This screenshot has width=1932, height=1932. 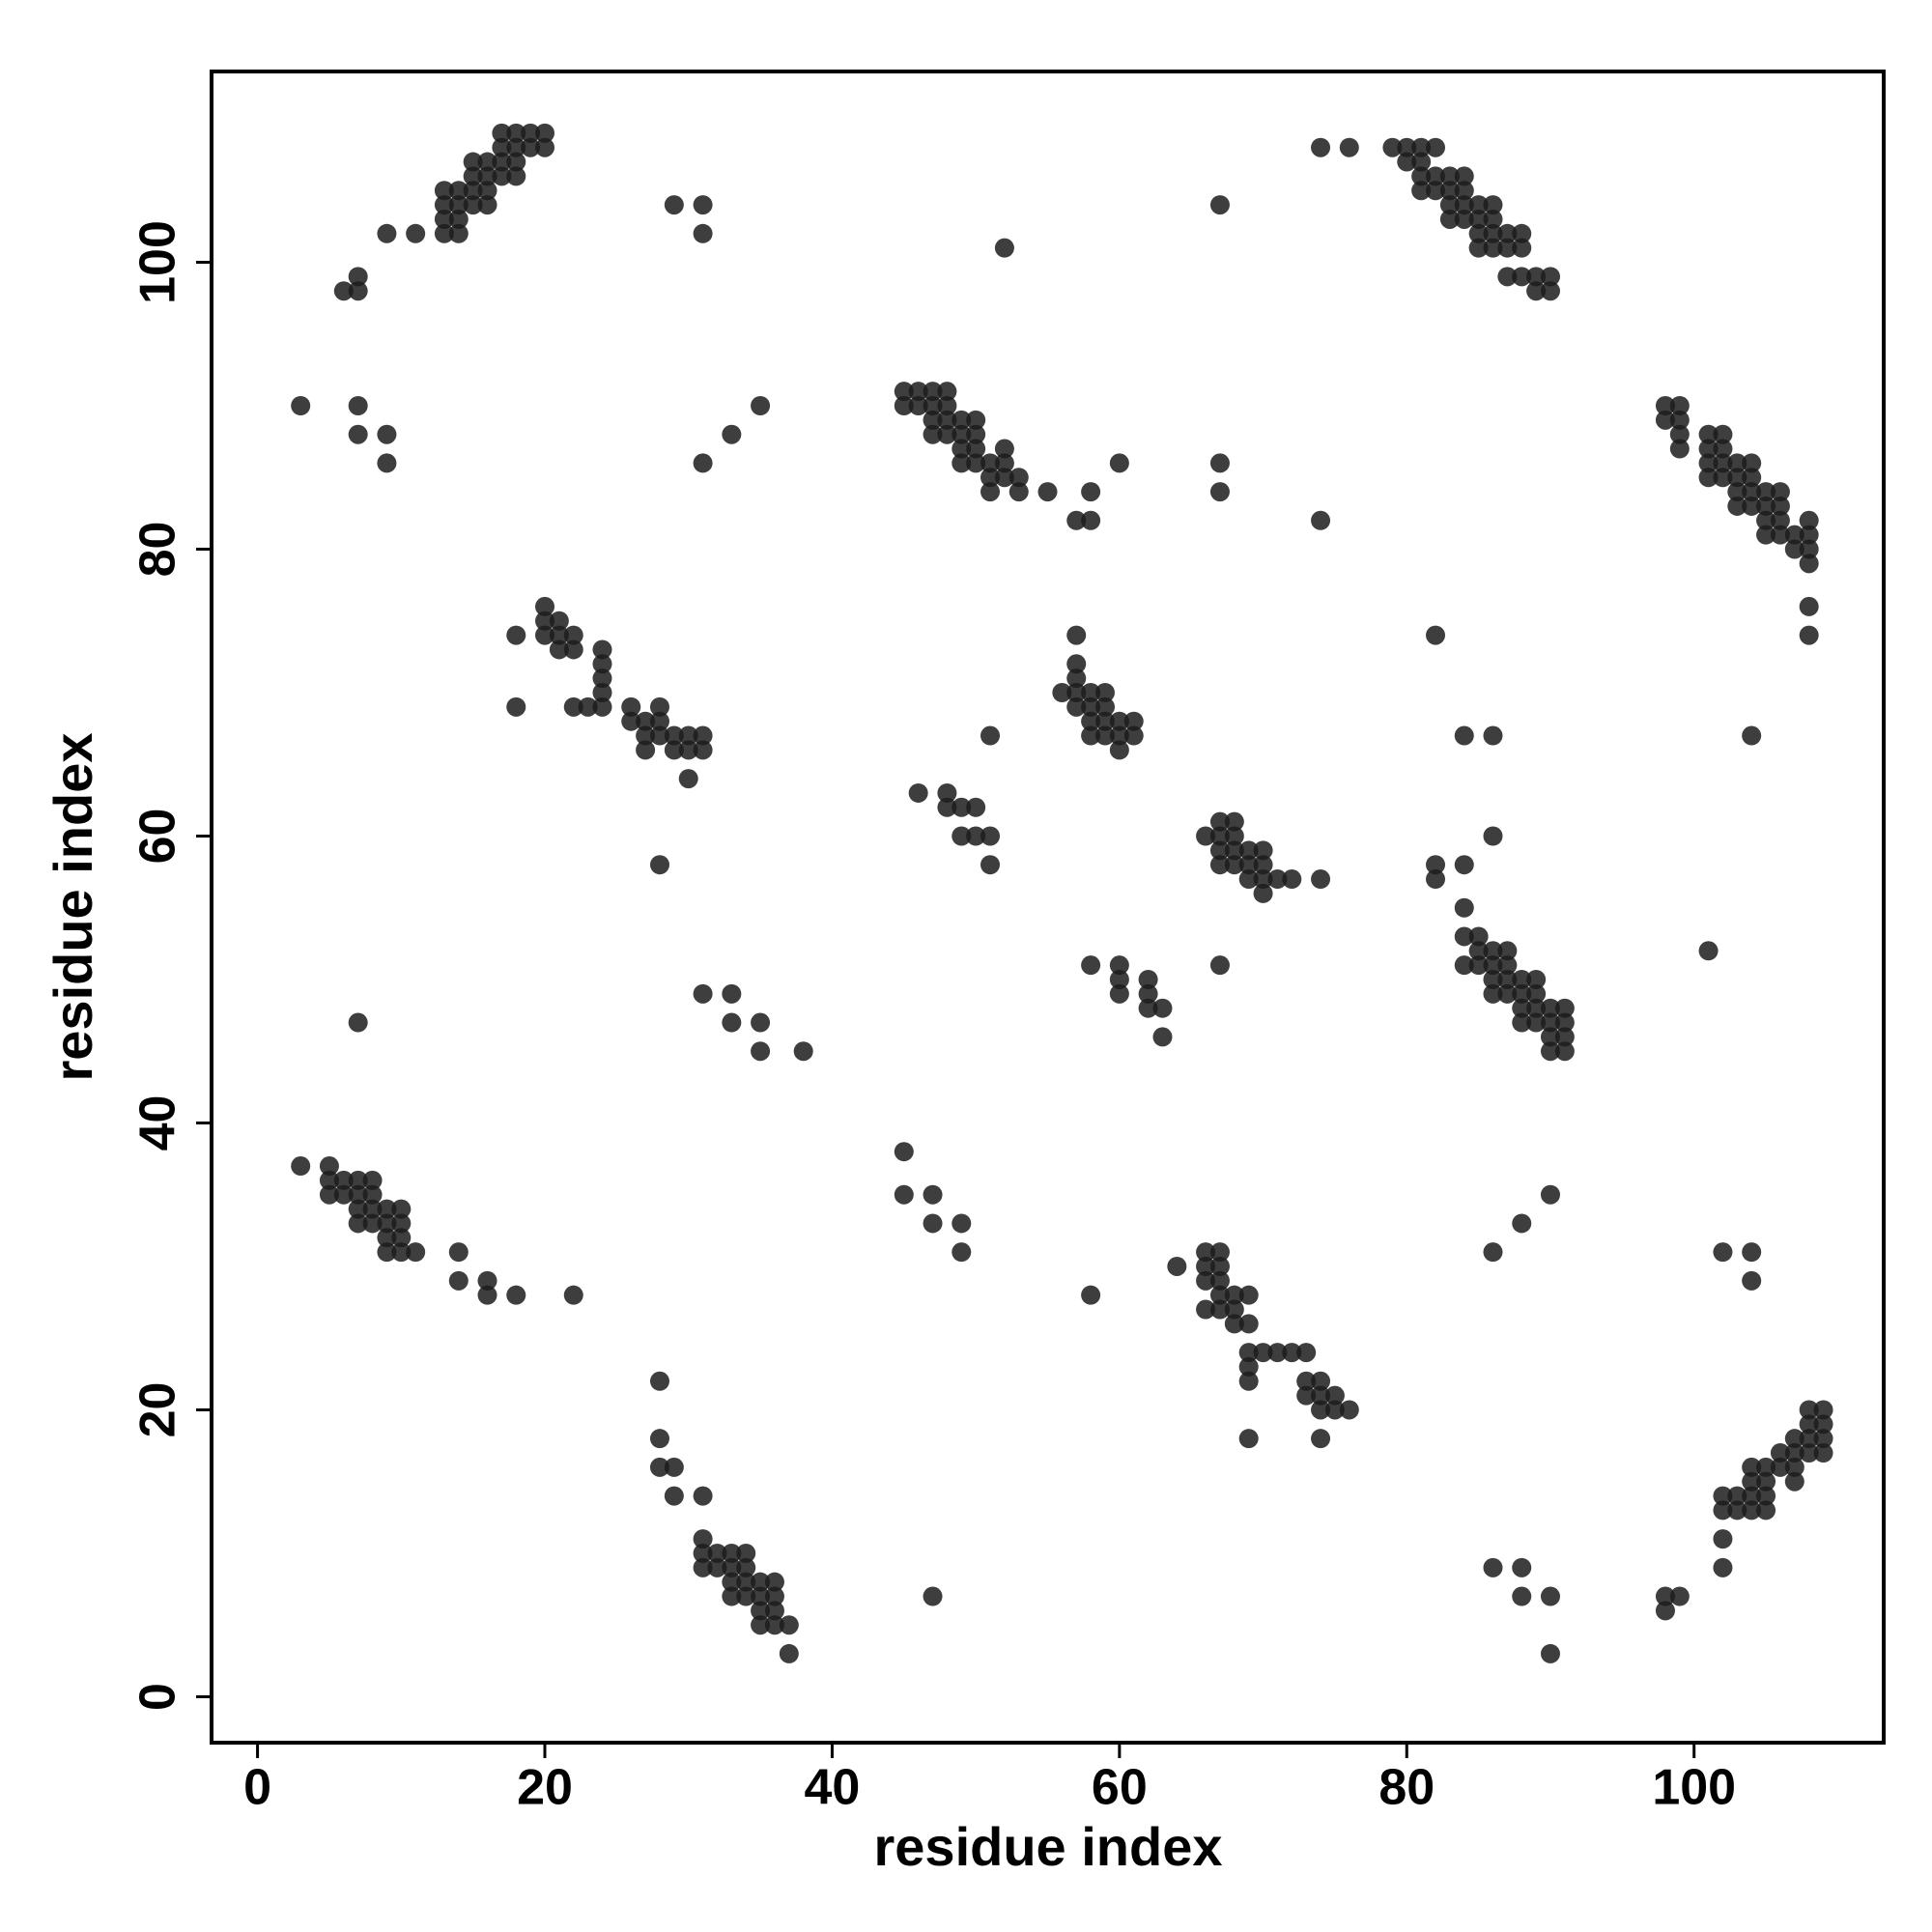 I want to click on y-tick-label: 100, so click(x=158, y=262).